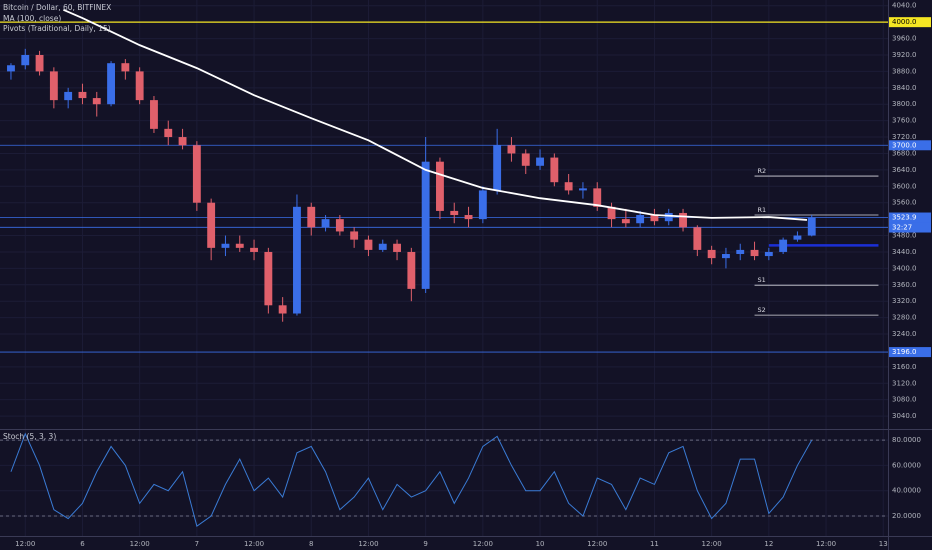 This screenshot has width=932, height=550. Describe the element at coordinates (768, 544) in the screenshot. I see `x-tick-label: 12` at that location.